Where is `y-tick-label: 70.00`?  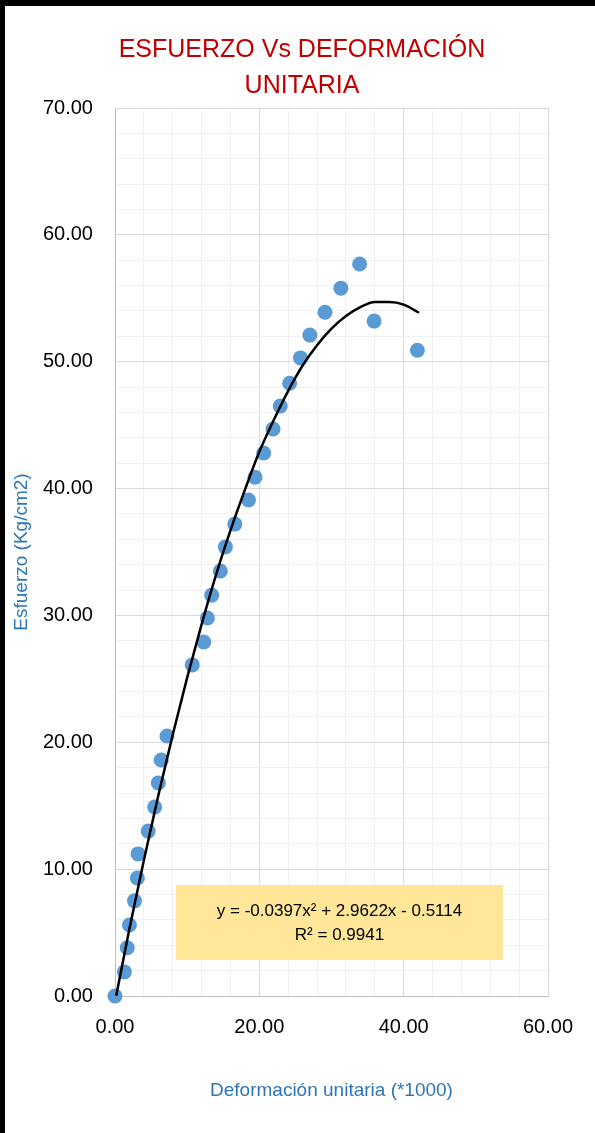
y-tick-label: 70.00 is located at coordinates (67, 106).